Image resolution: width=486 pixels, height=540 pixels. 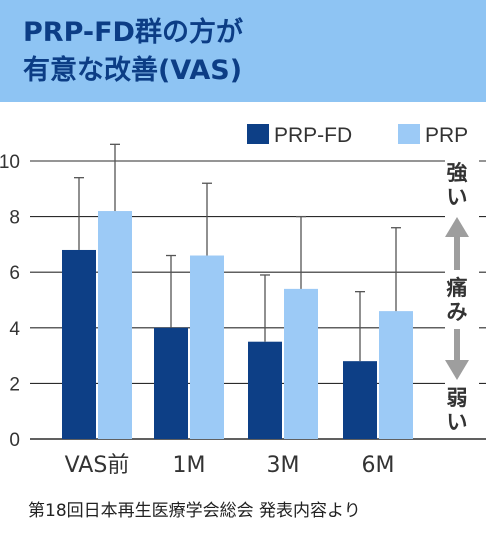 I want to click on x-tick-label: 6M, so click(x=378, y=465).